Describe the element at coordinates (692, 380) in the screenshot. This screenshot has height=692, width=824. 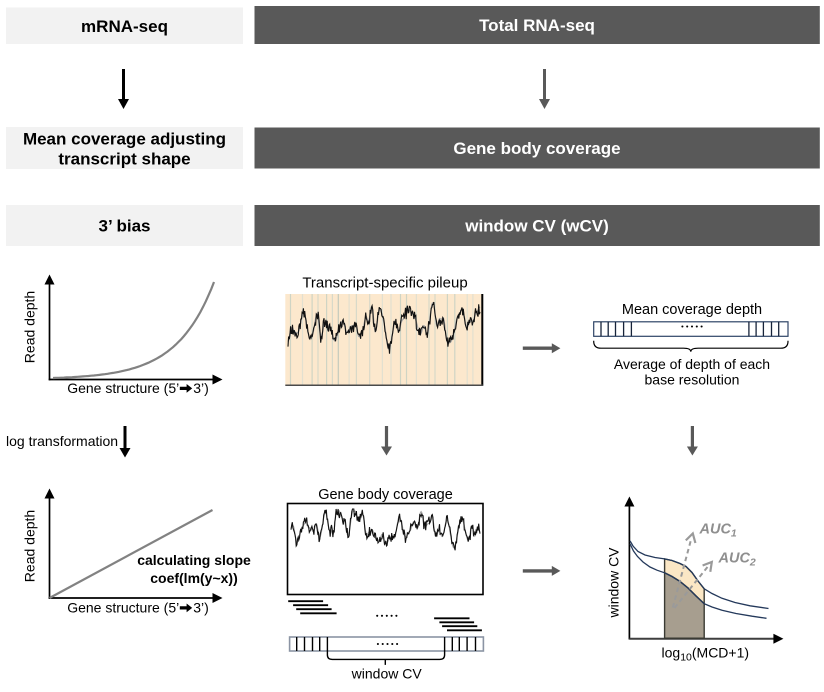
I see `svg-text: base resolution` at that location.